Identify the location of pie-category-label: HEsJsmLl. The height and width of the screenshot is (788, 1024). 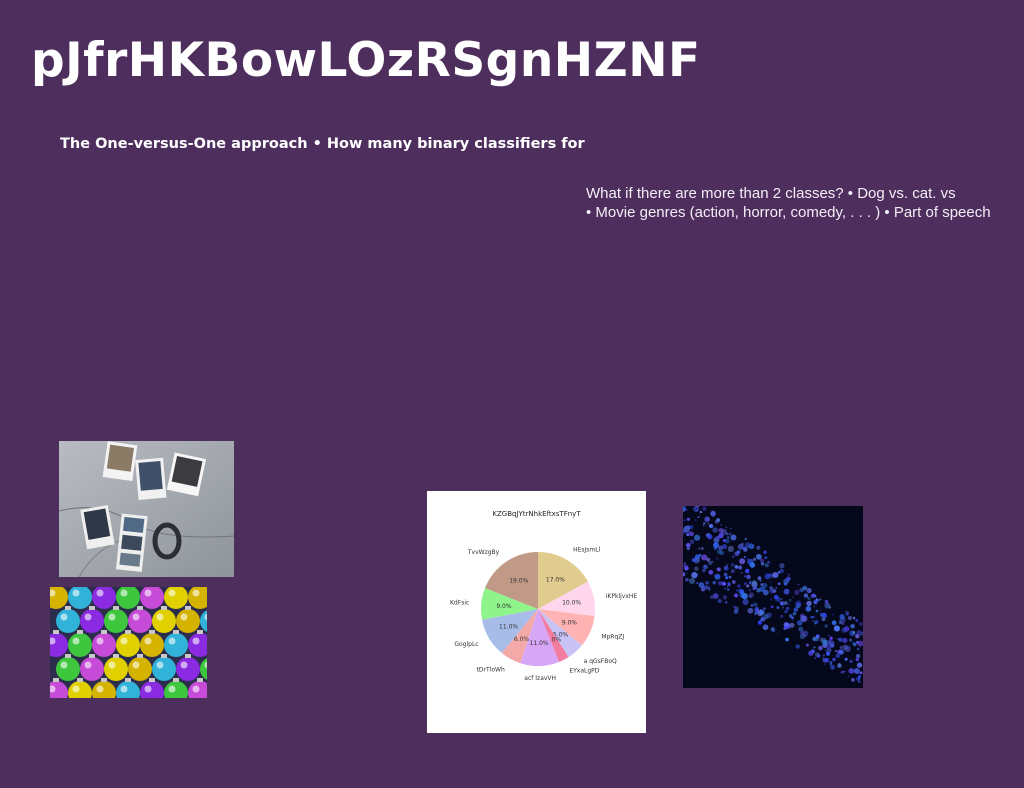
(587, 550).